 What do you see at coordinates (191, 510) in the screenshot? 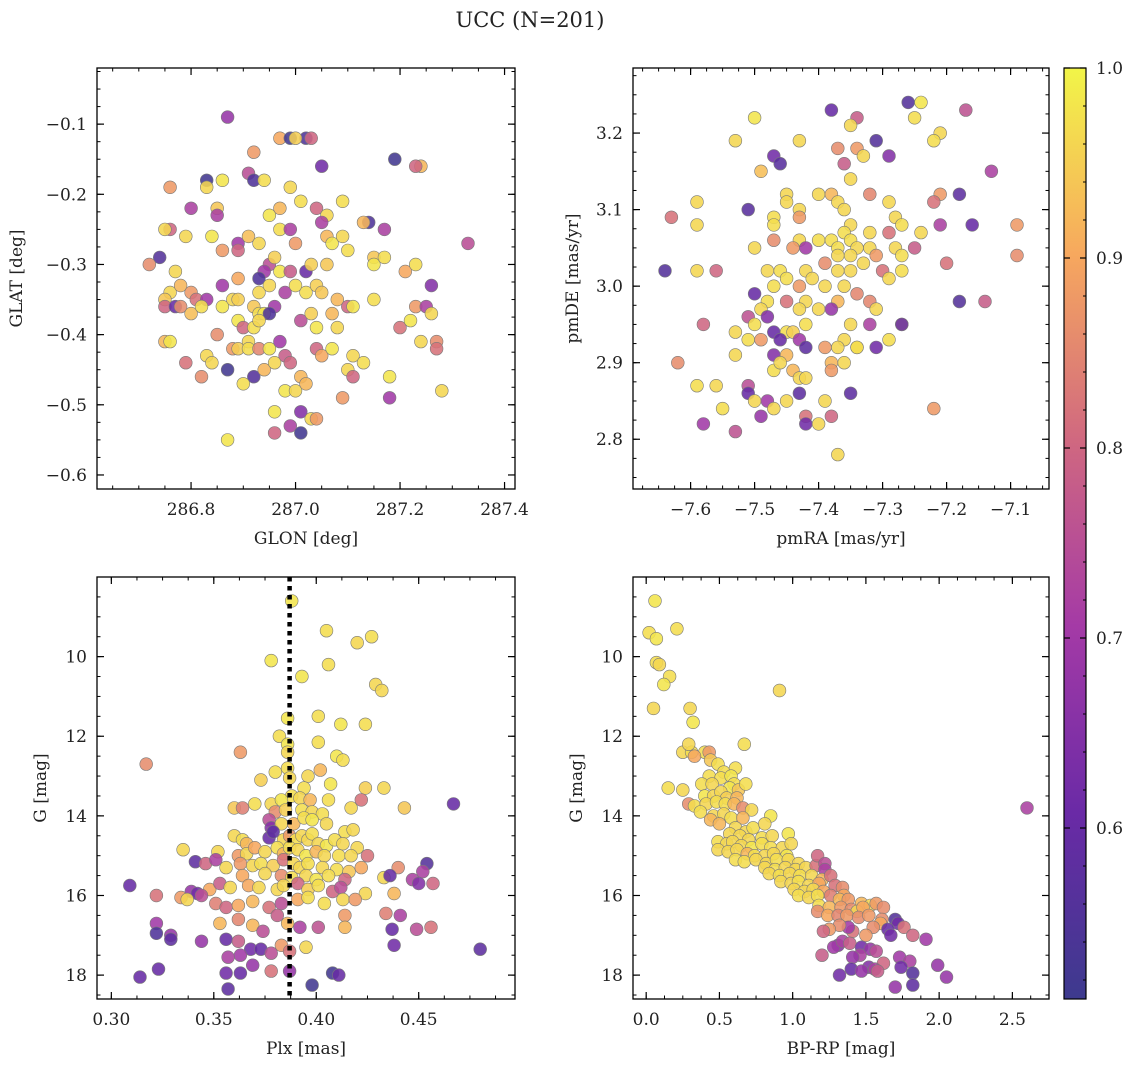
I see `glon-glat-x-tick-label: 286.8` at bounding box center [191, 510].